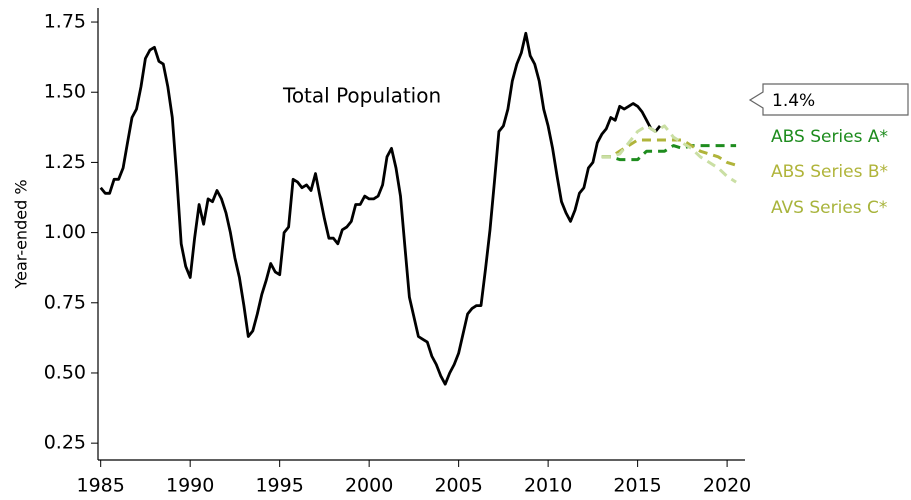 This screenshot has height=500, width=911. Describe the element at coordinates (828, 99) in the screenshot. I see `callout-box` at that location.